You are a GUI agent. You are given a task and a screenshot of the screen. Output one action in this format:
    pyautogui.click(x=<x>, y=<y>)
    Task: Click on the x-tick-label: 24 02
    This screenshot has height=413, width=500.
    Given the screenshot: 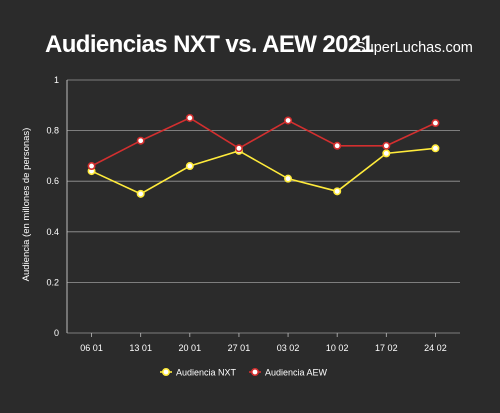 What is the action you would take?
    pyautogui.click(x=435, y=348)
    